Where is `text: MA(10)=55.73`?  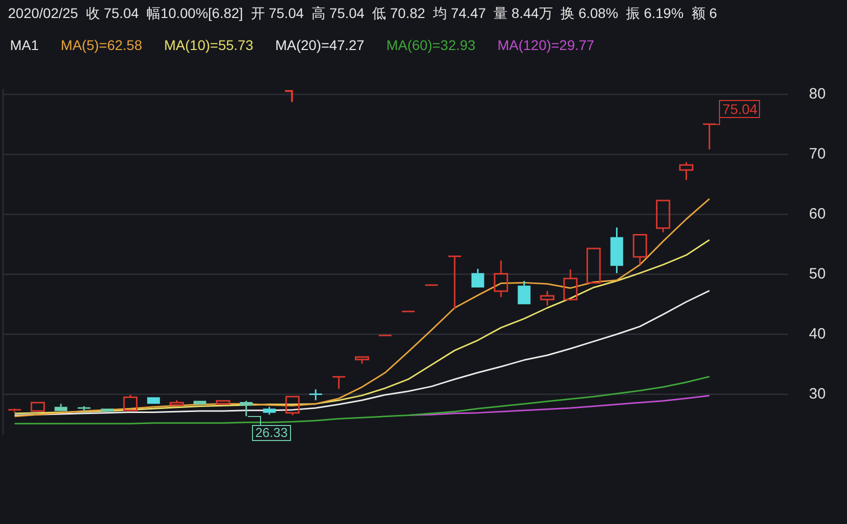 text: MA(10)=55.73 is located at coordinates (209, 45).